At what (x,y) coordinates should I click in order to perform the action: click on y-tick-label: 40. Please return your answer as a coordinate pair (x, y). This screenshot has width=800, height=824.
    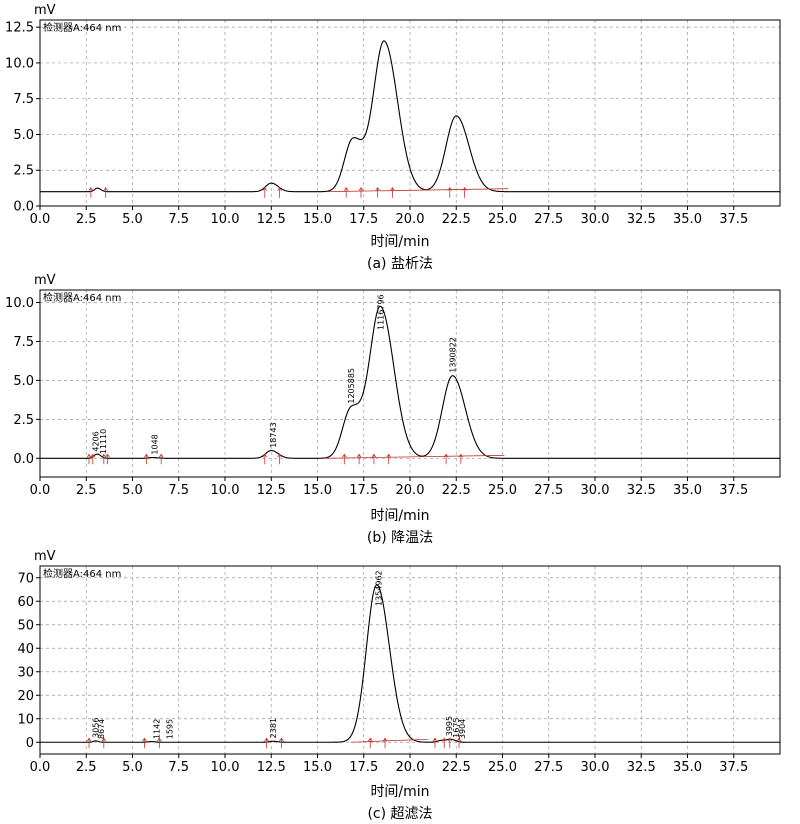
    Looking at the image, I should click on (25, 649).